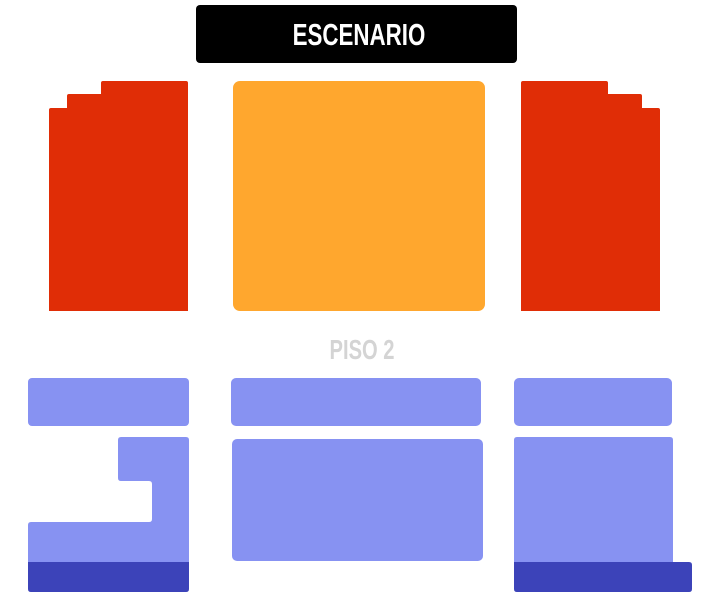 This screenshot has height=614, width=715. Describe the element at coordinates (108, 499) in the screenshot. I see `section-floor2-left-bottom` at that location.